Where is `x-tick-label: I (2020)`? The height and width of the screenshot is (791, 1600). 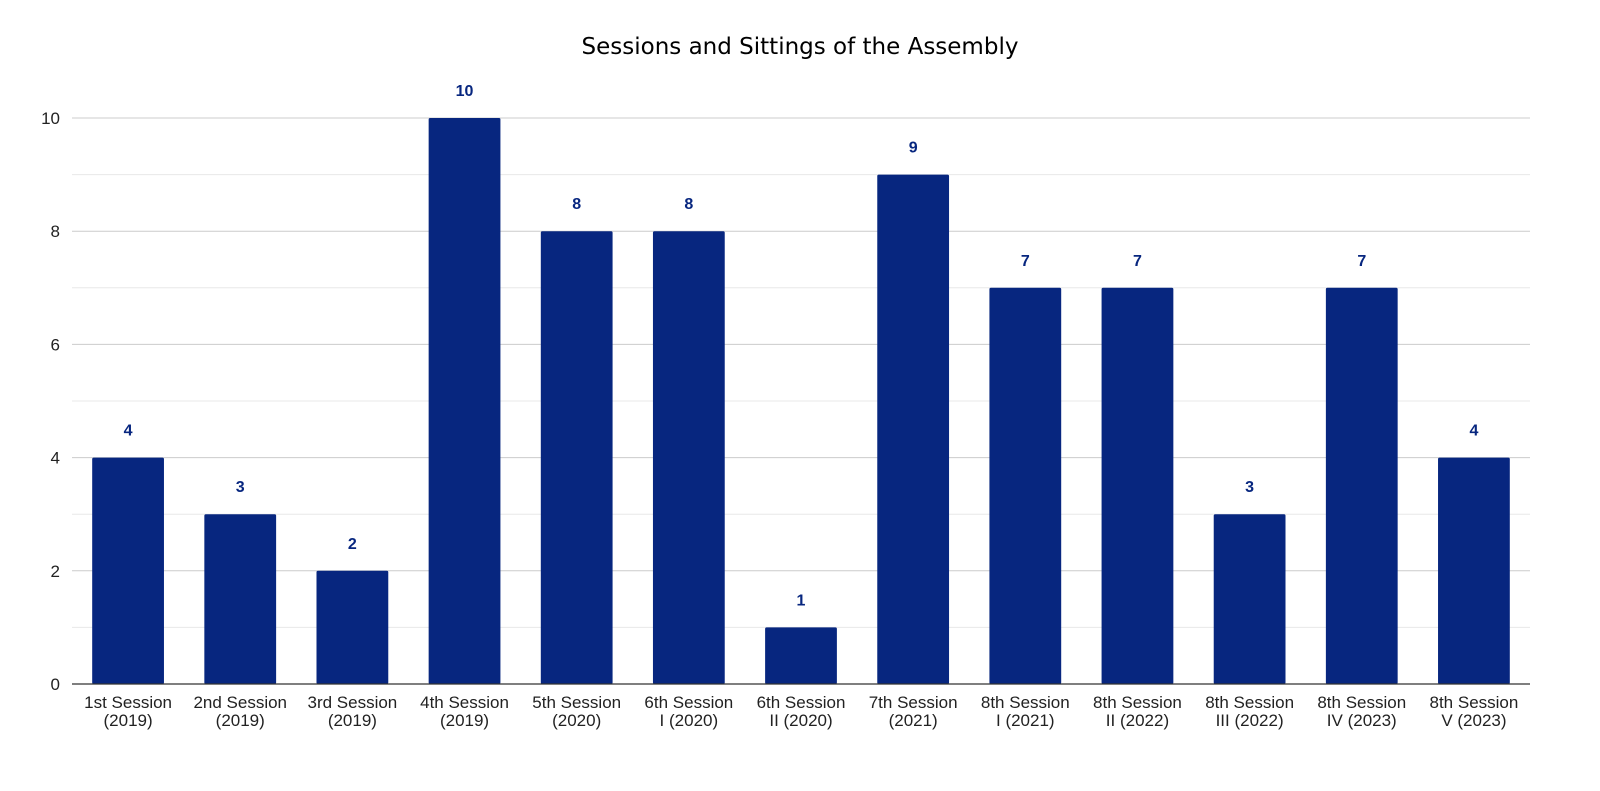 x-tick-label: I (2020) is located at coordinates (689, 720).